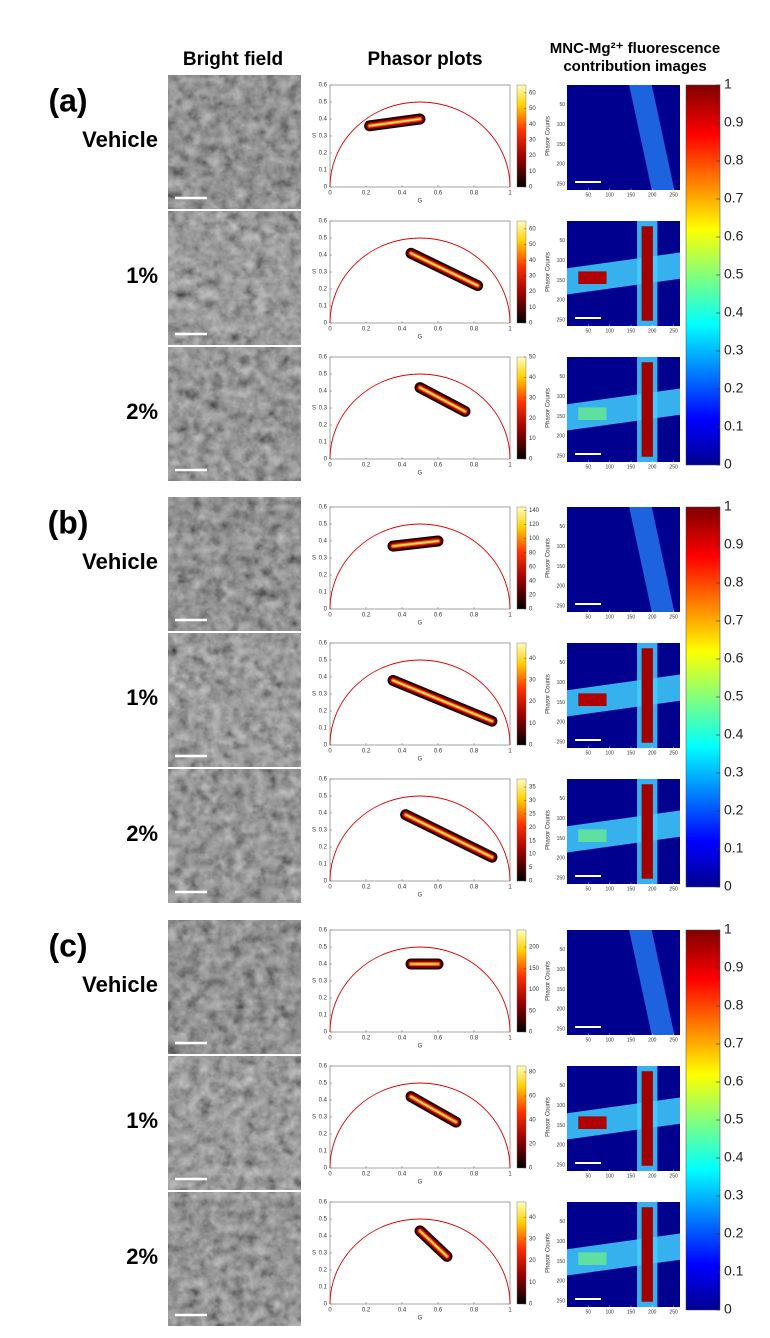  Describe the element at coordinates (534, 539) in the screenshot. I see `counts-tick-label: 100` at that location.